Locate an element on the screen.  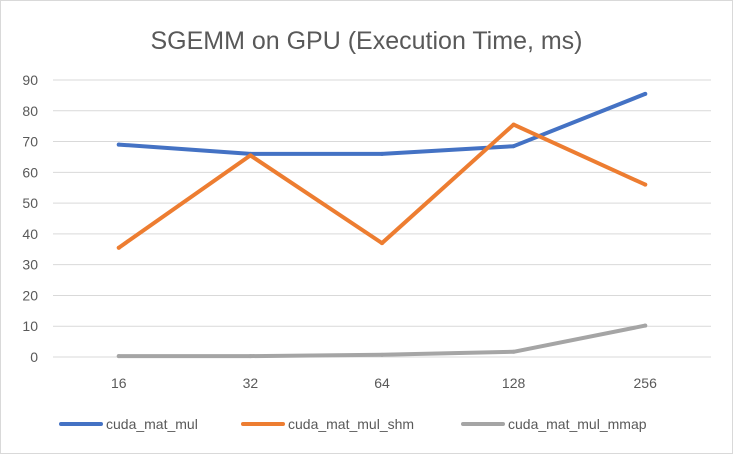
y-tick-label: 40 is located at coordinates (30, 234).